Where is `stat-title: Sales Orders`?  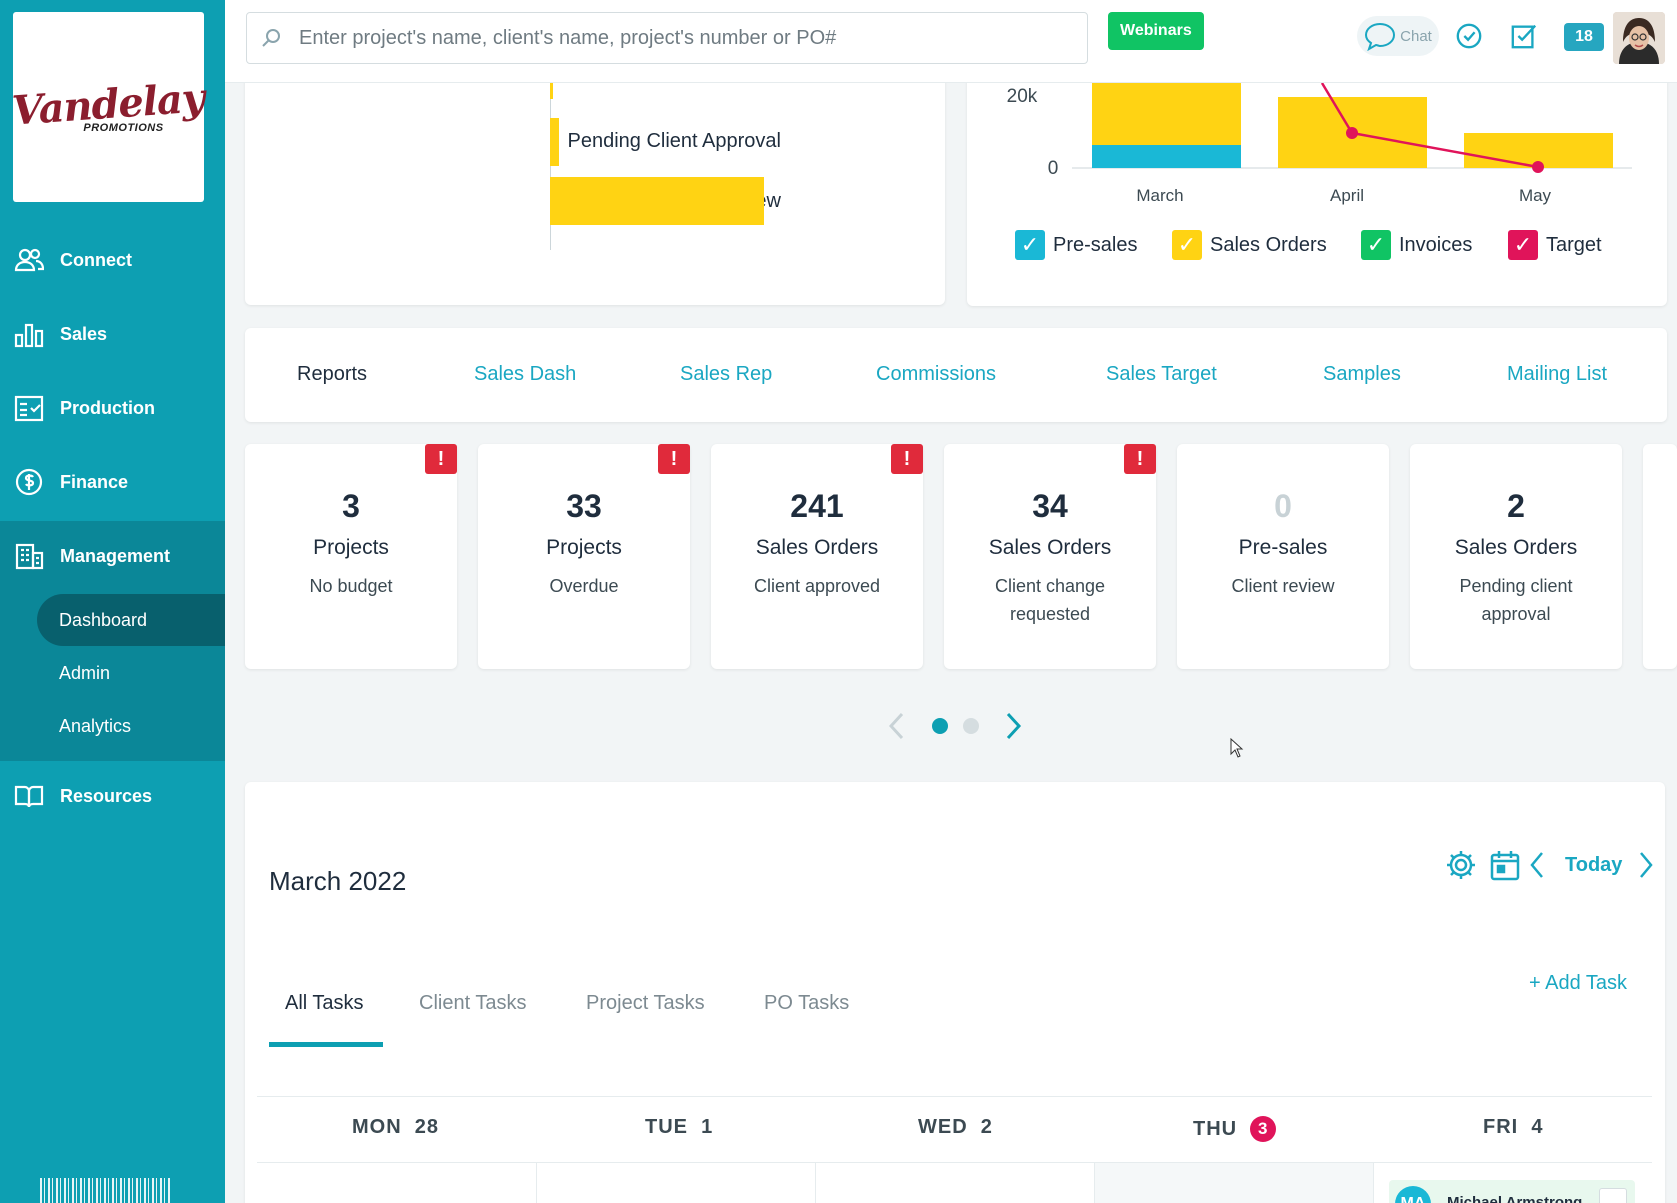
stat-title: Sales Orders is located at coordinates (1516, 547).